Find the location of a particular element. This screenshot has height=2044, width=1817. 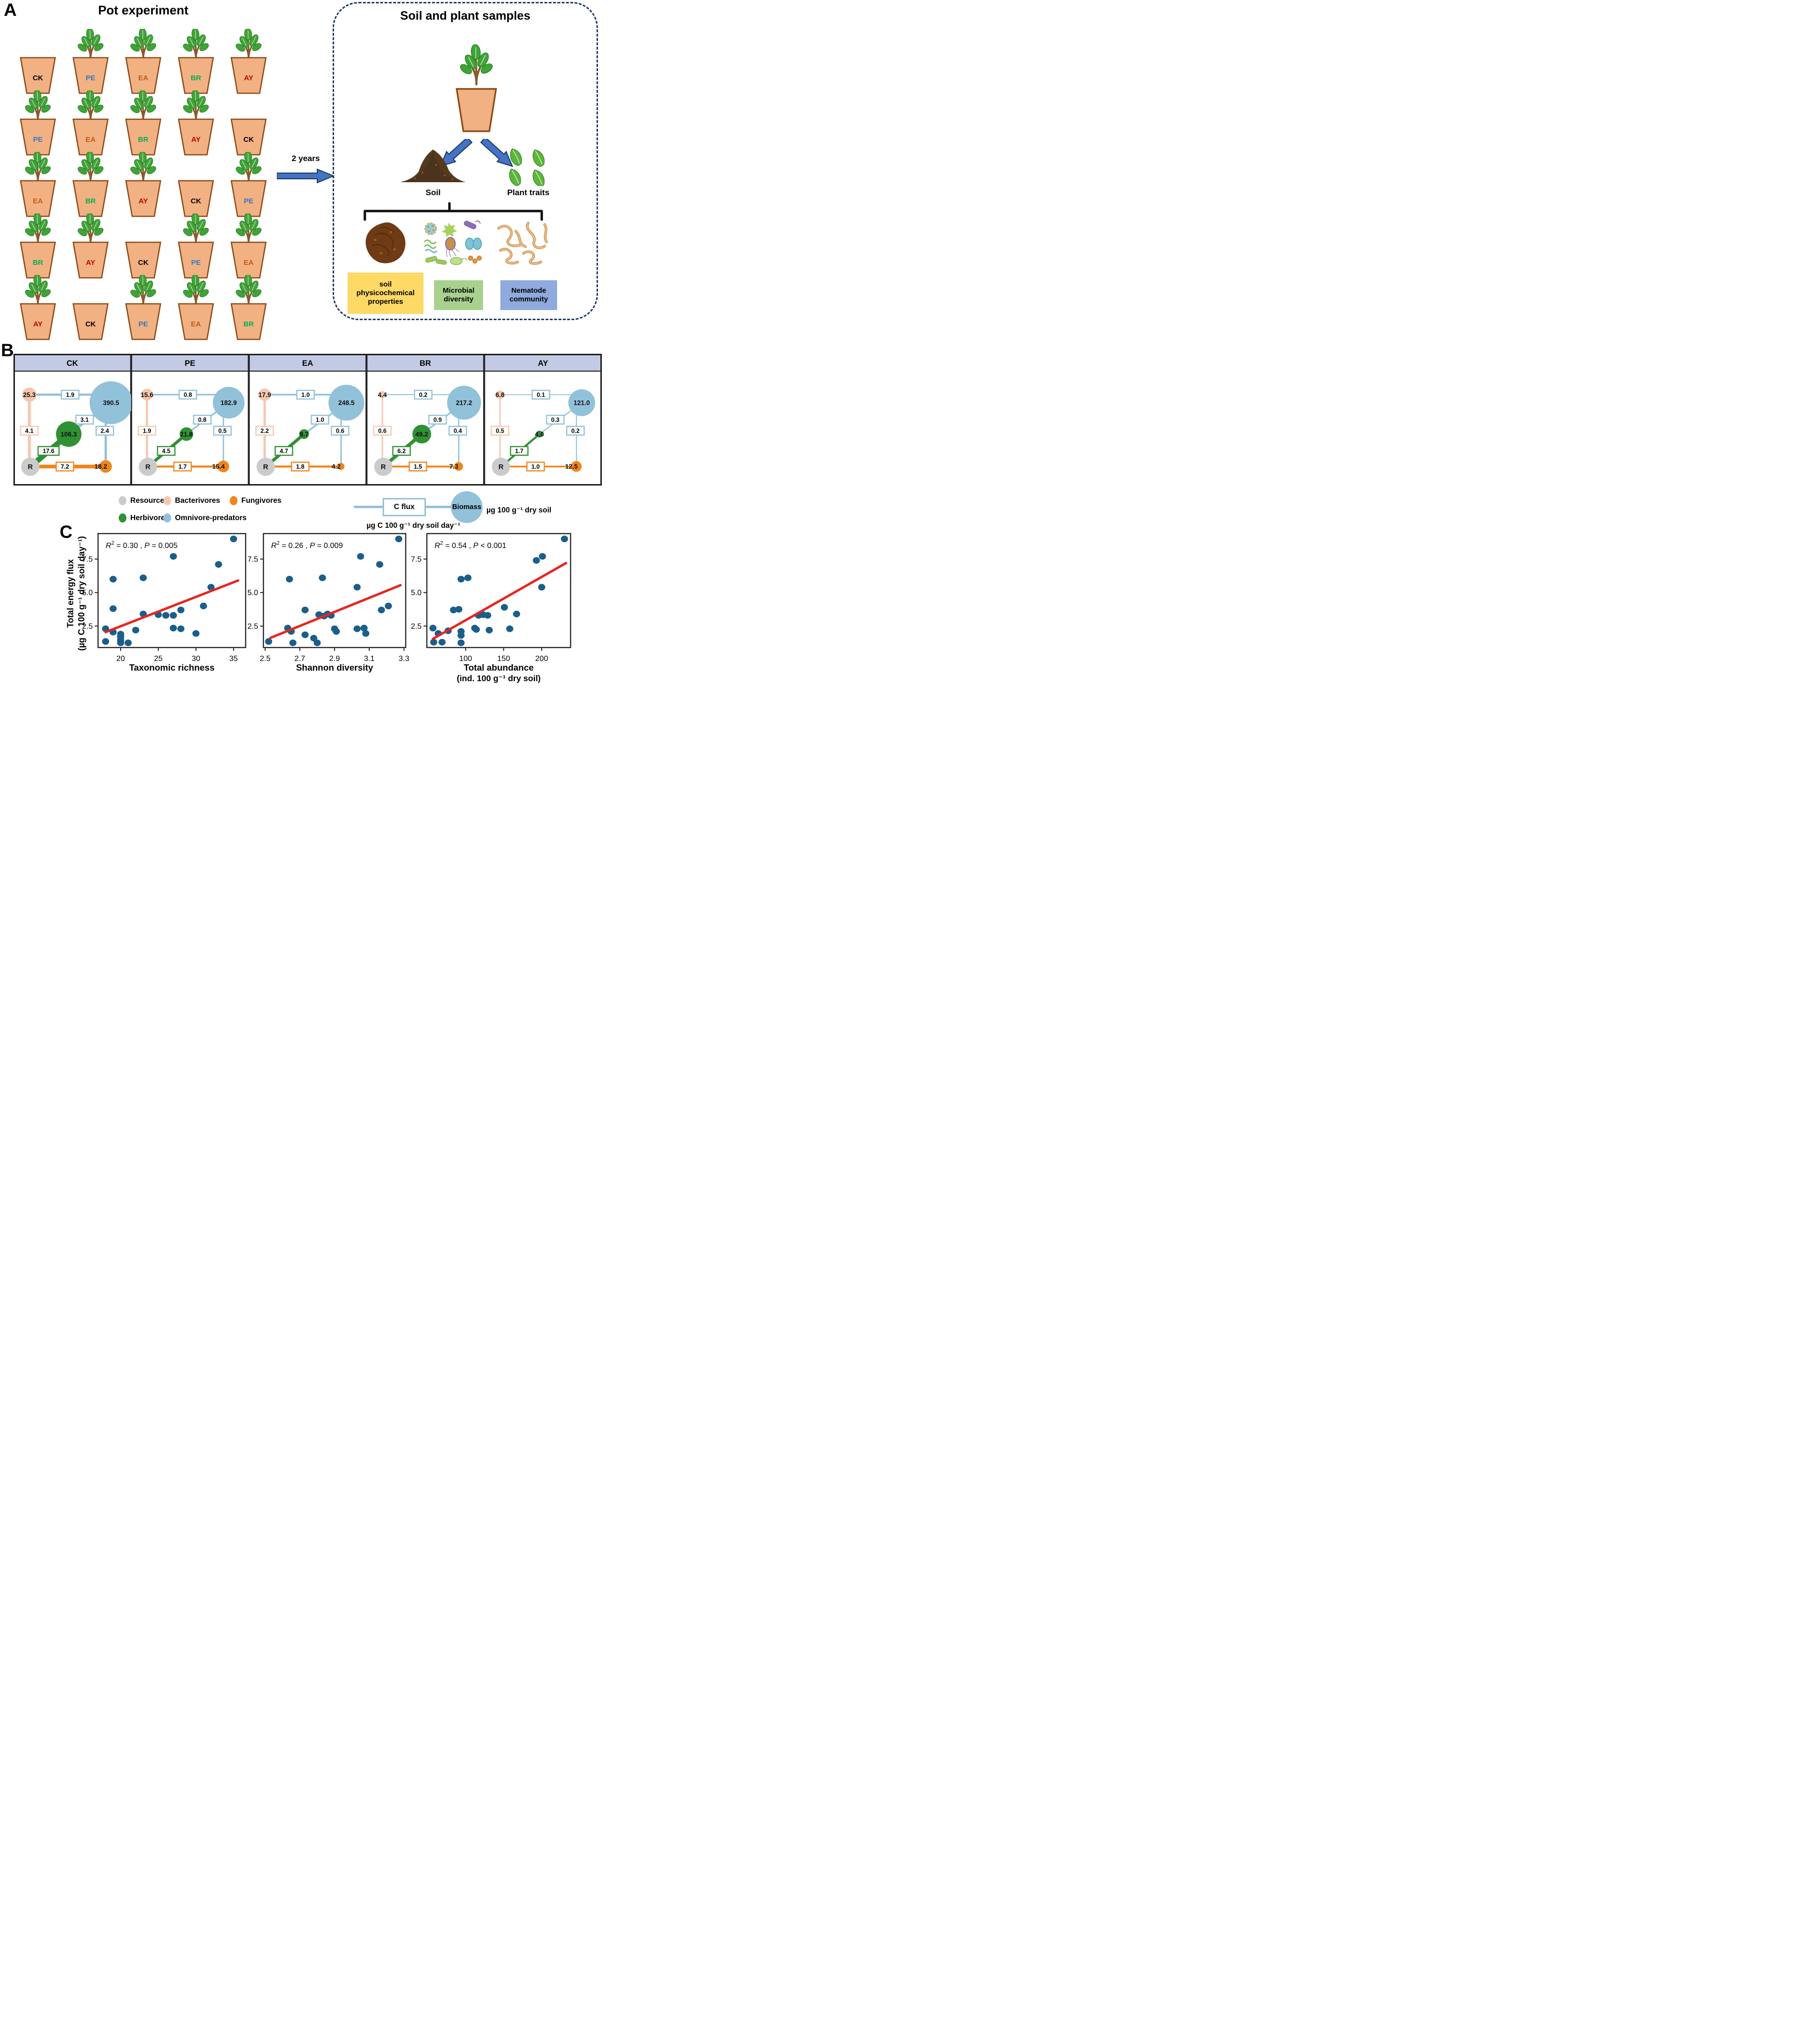

plant-traits-icon is located at coordinates (527, 167).